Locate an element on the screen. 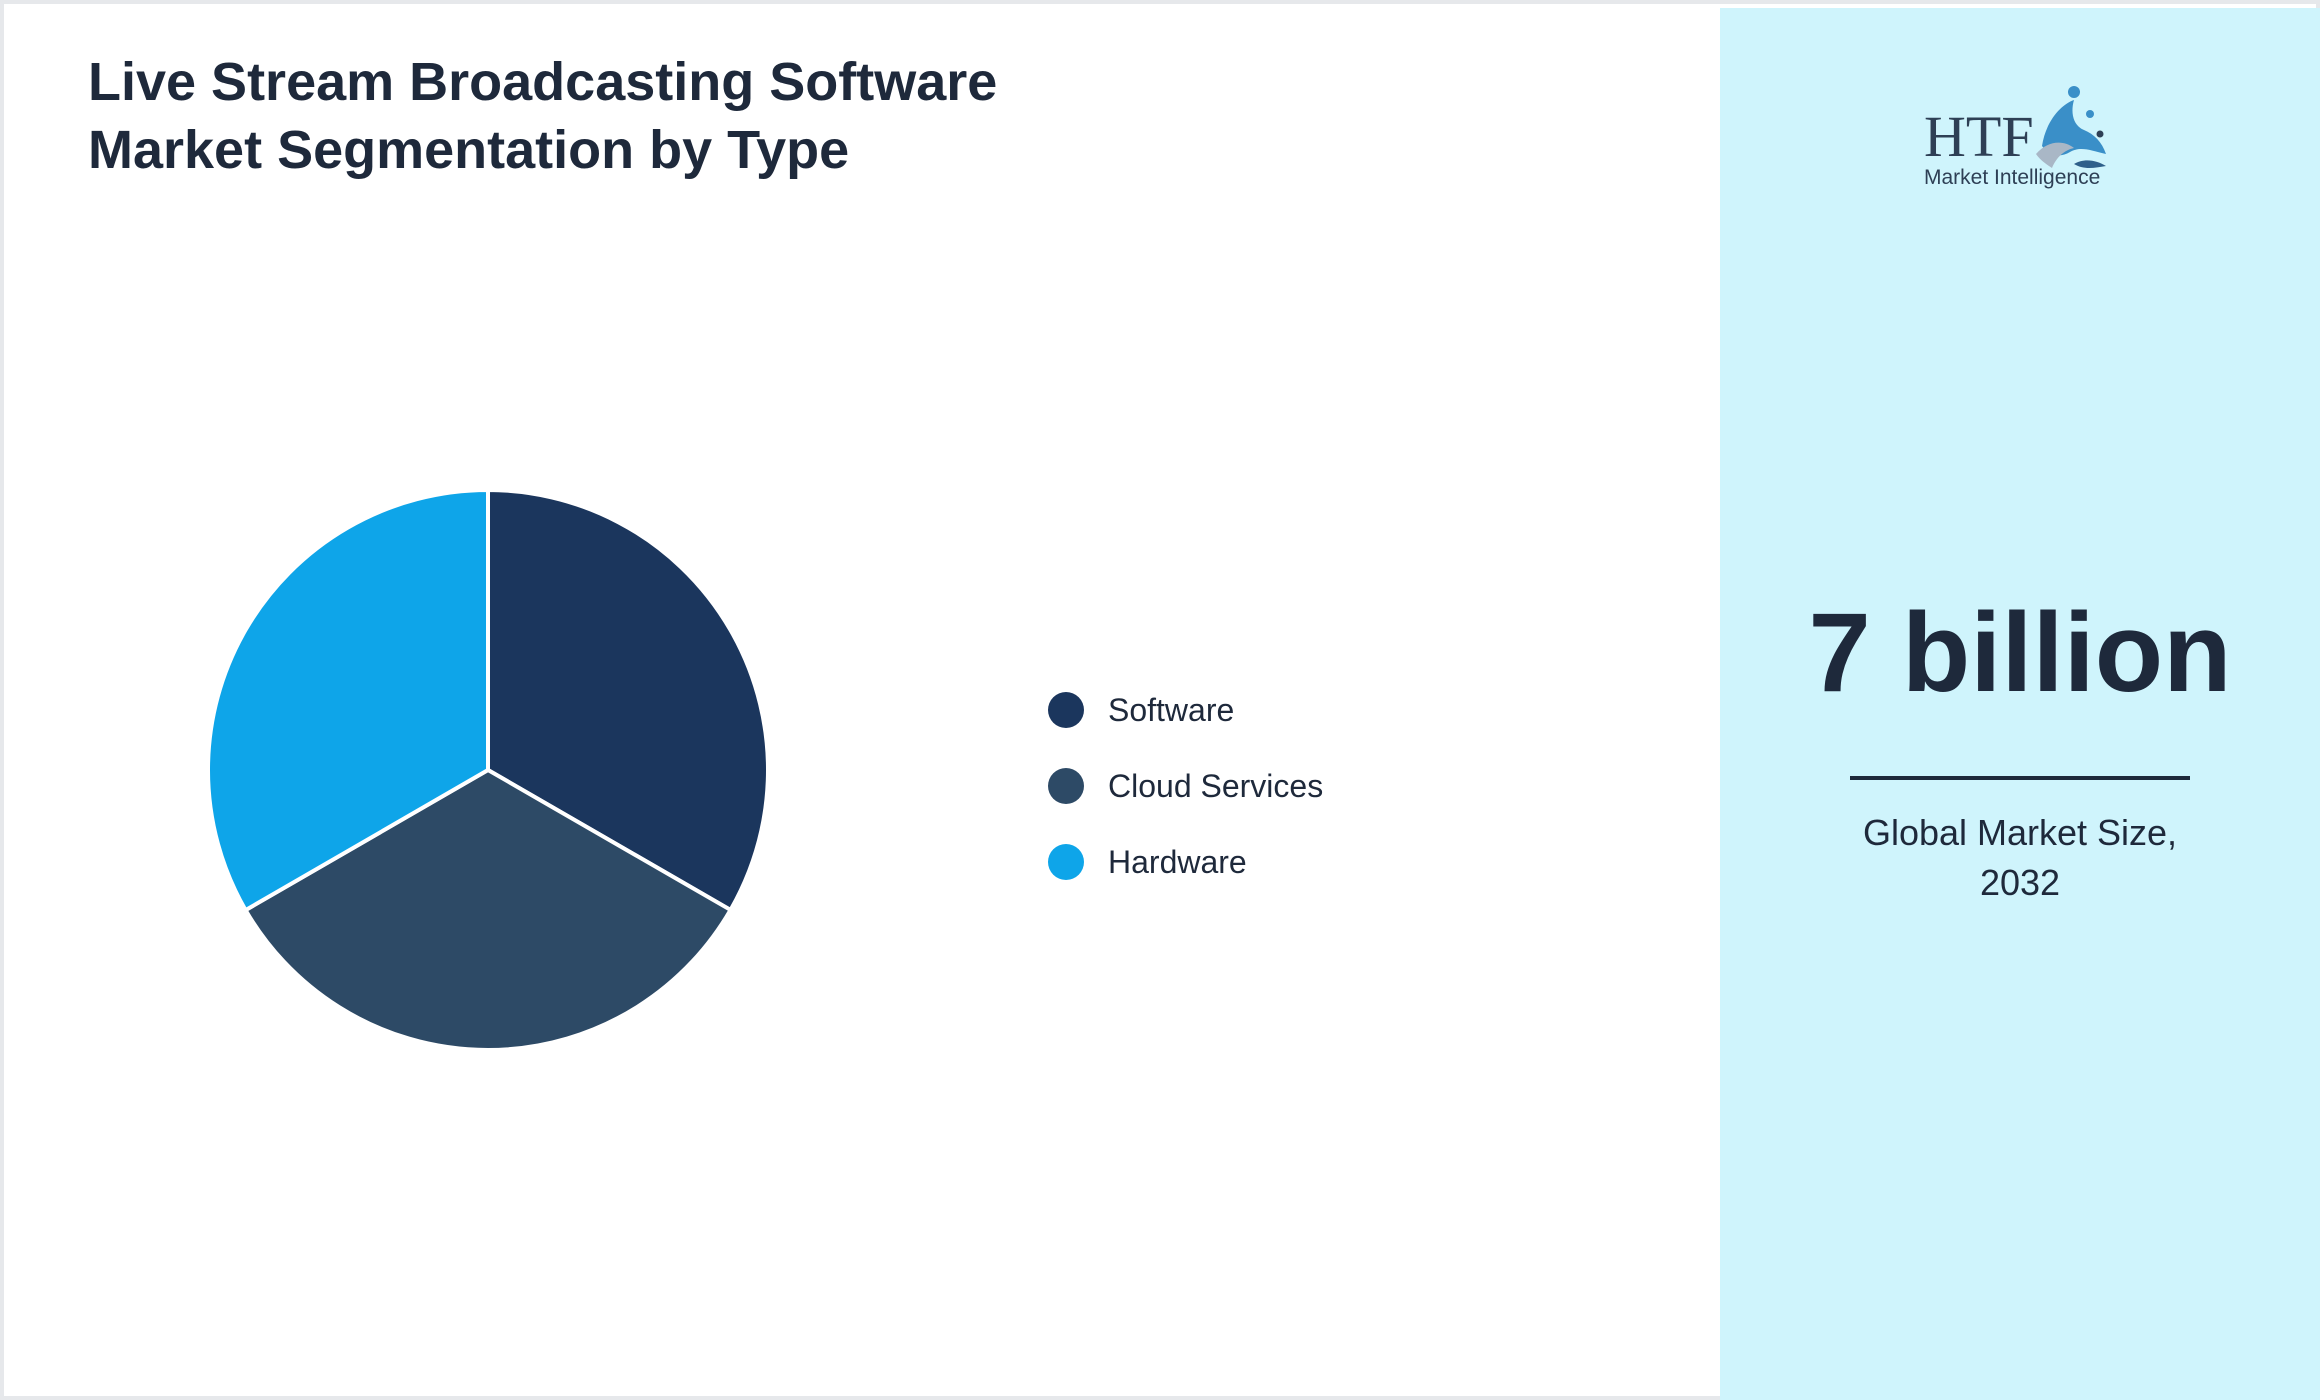 The width and height of the screenshot is (2320, 1400). legend-item-hardware: Hardware is located at coordinates (1185, 862).